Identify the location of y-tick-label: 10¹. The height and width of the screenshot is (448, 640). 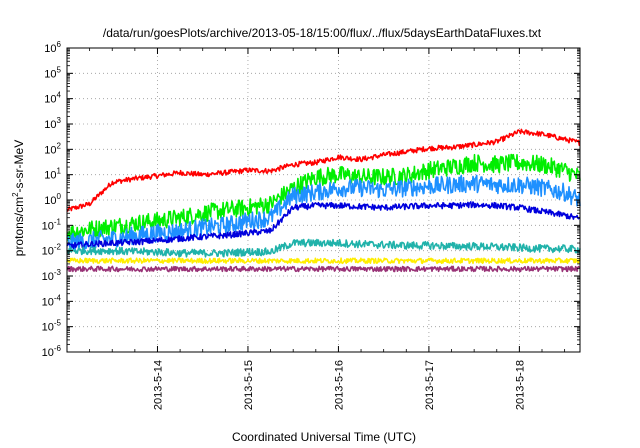
(52, 174).